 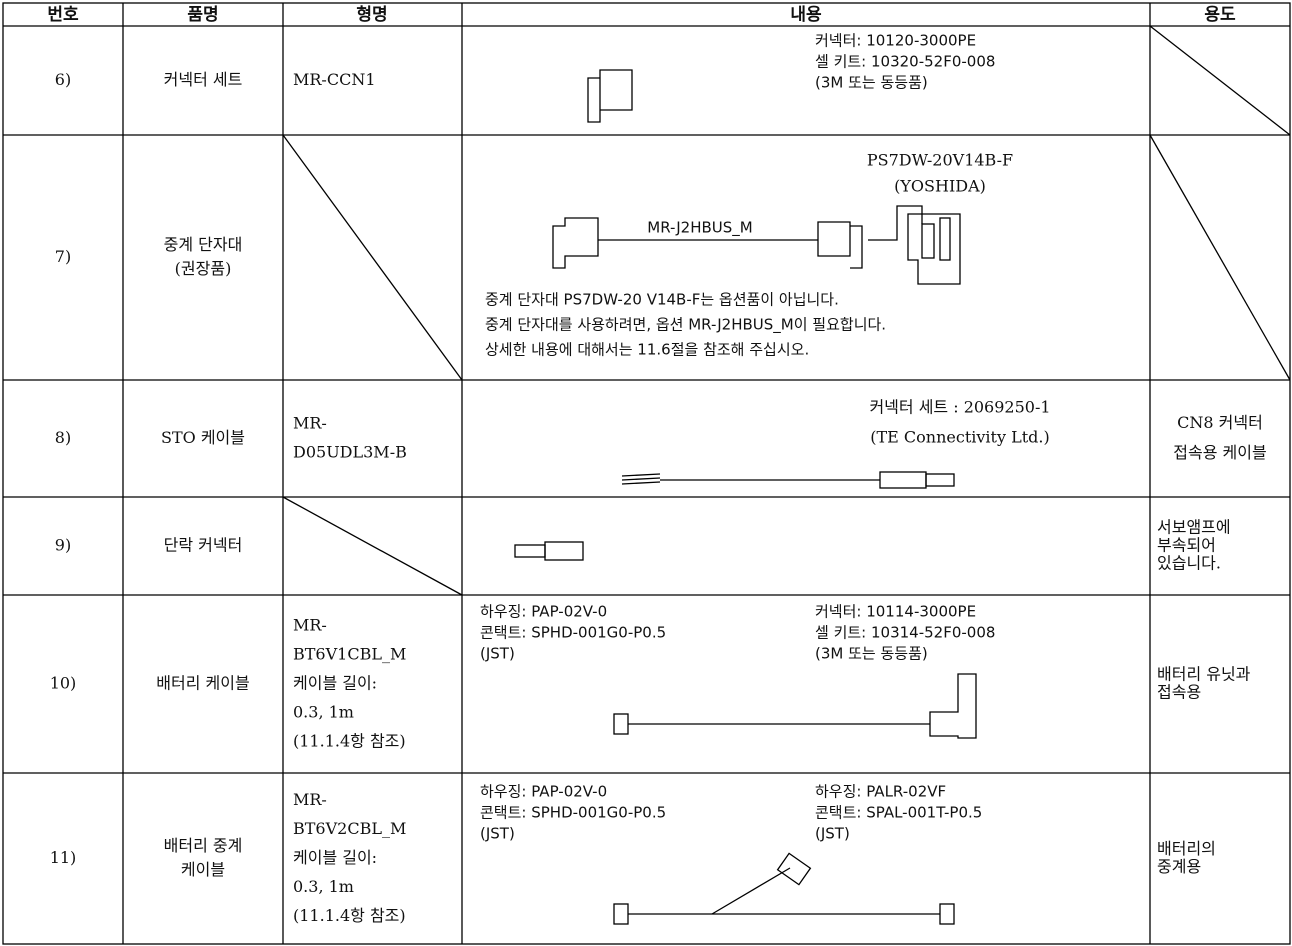 I want to click on usage: 있습니다., so click(x=1189, y=563).